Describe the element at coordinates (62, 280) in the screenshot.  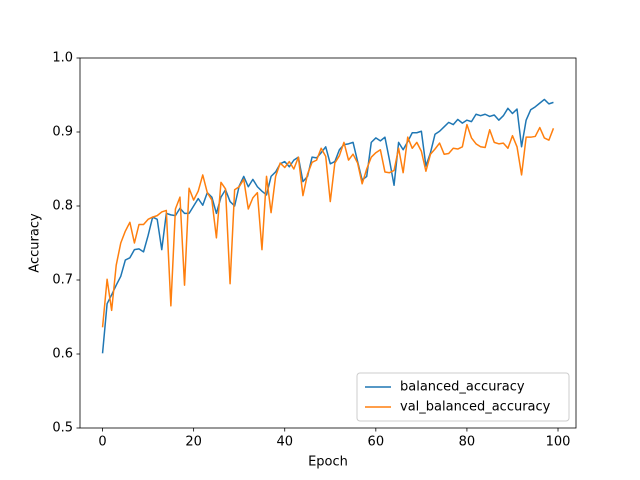
I see `y-tick-label: 0.7` at that location.